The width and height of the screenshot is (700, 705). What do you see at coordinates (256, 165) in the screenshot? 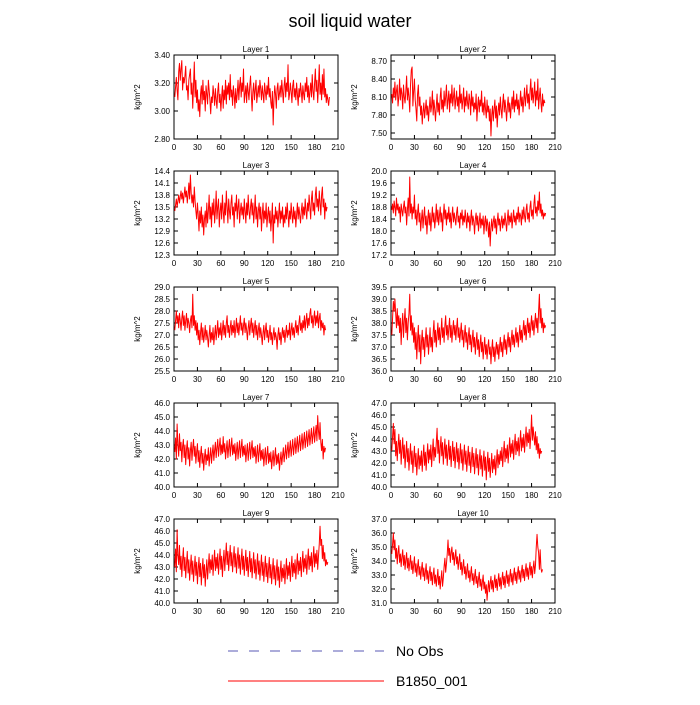
I see `panel-title: Layer 3` at bounding box center [256, 165].